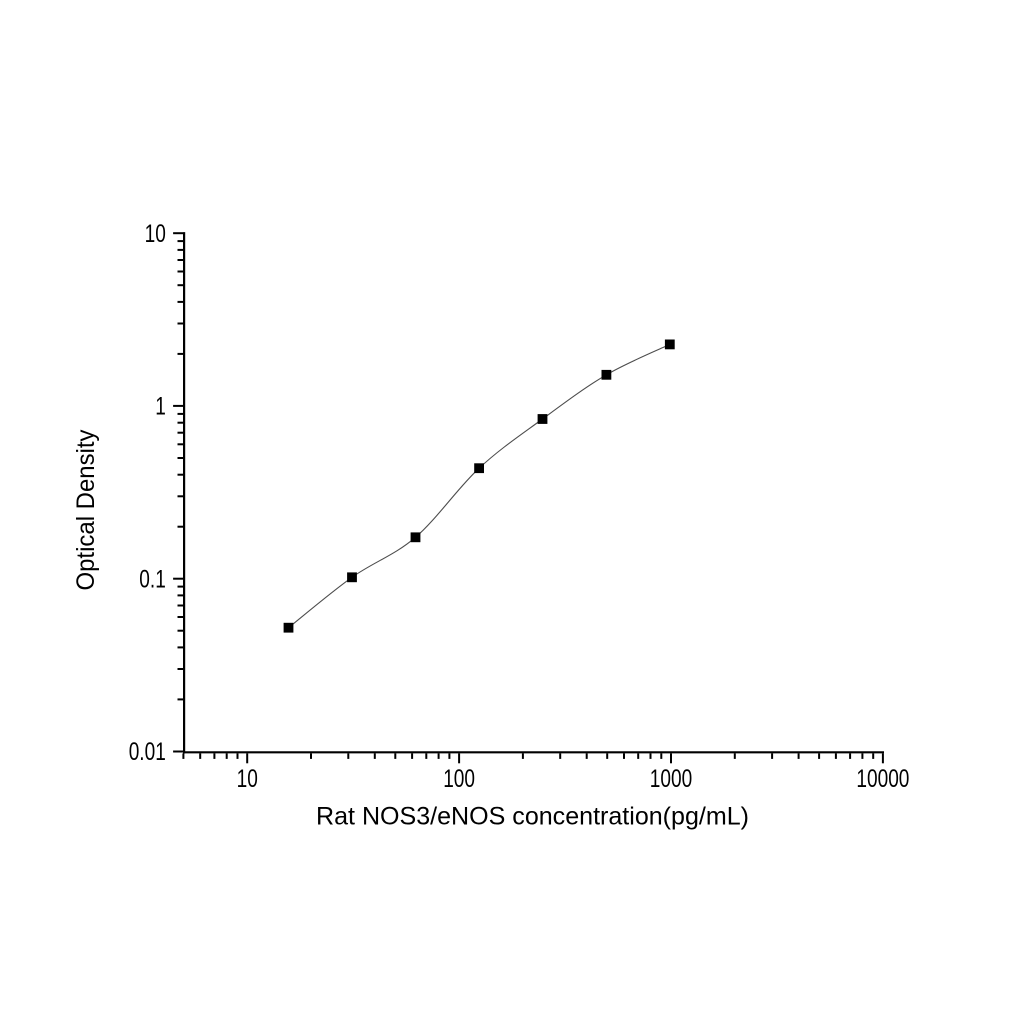 This screenshot has height=1029, width=1024. Describe the element at coordinates (152, 579) in the screenshot. I see `svg-text: 0.1` at that location.